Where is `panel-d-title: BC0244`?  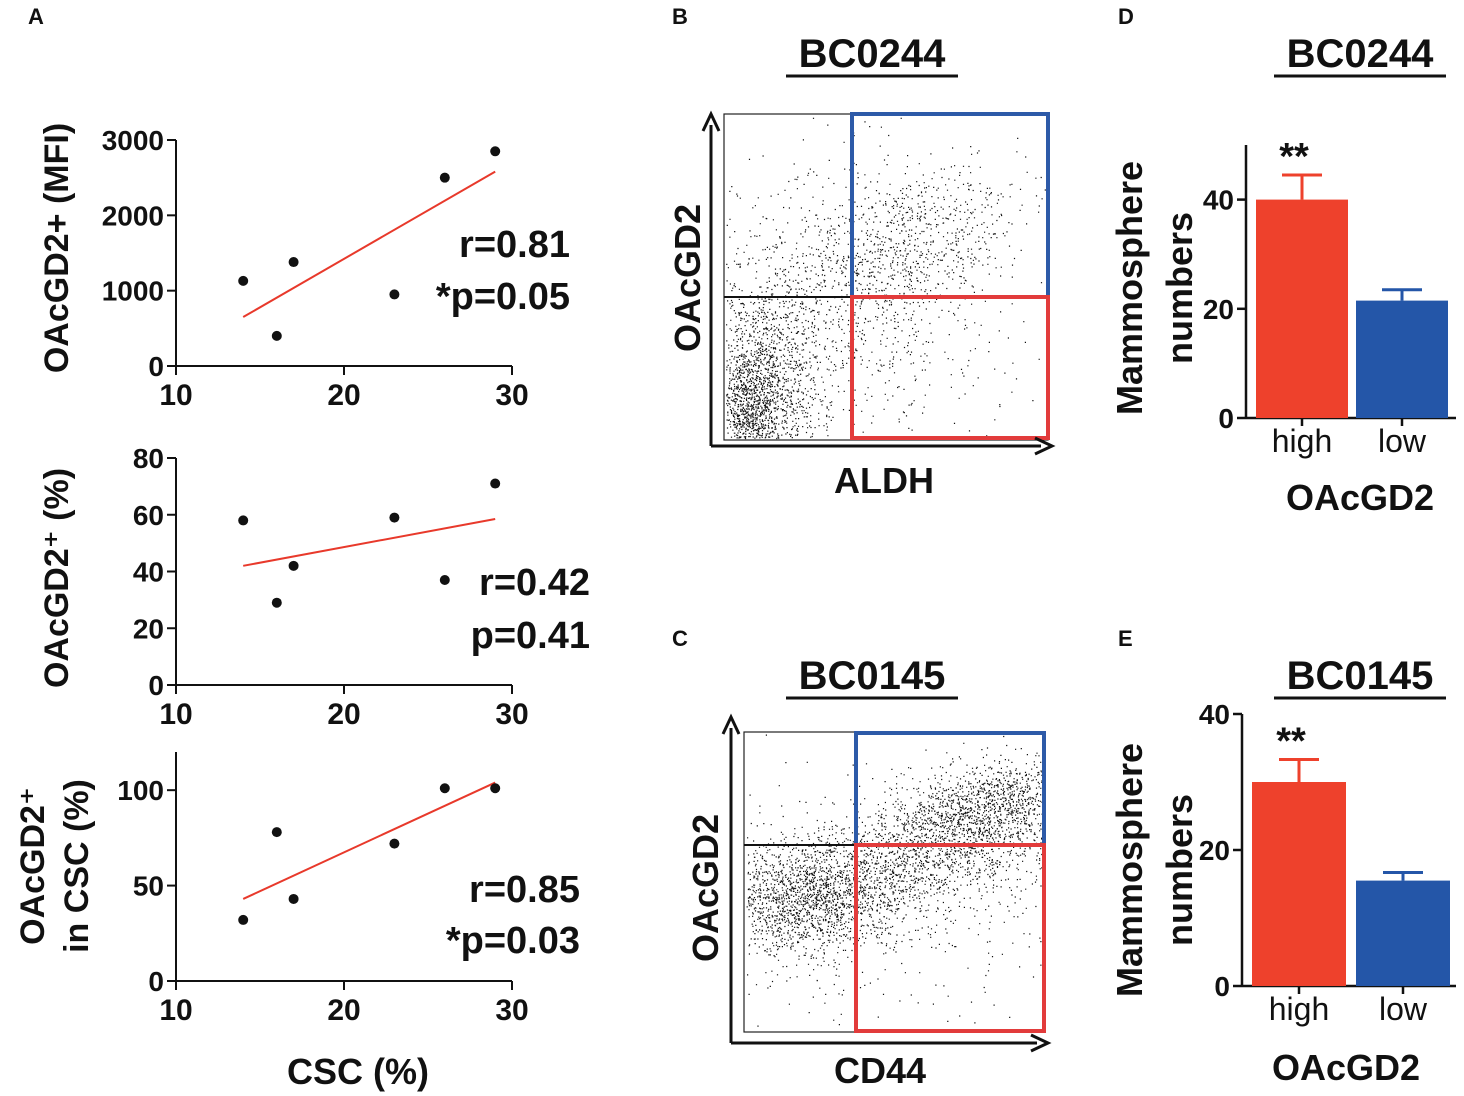 panel-d-title: BC0244 is located at coordinates (1361, 54).